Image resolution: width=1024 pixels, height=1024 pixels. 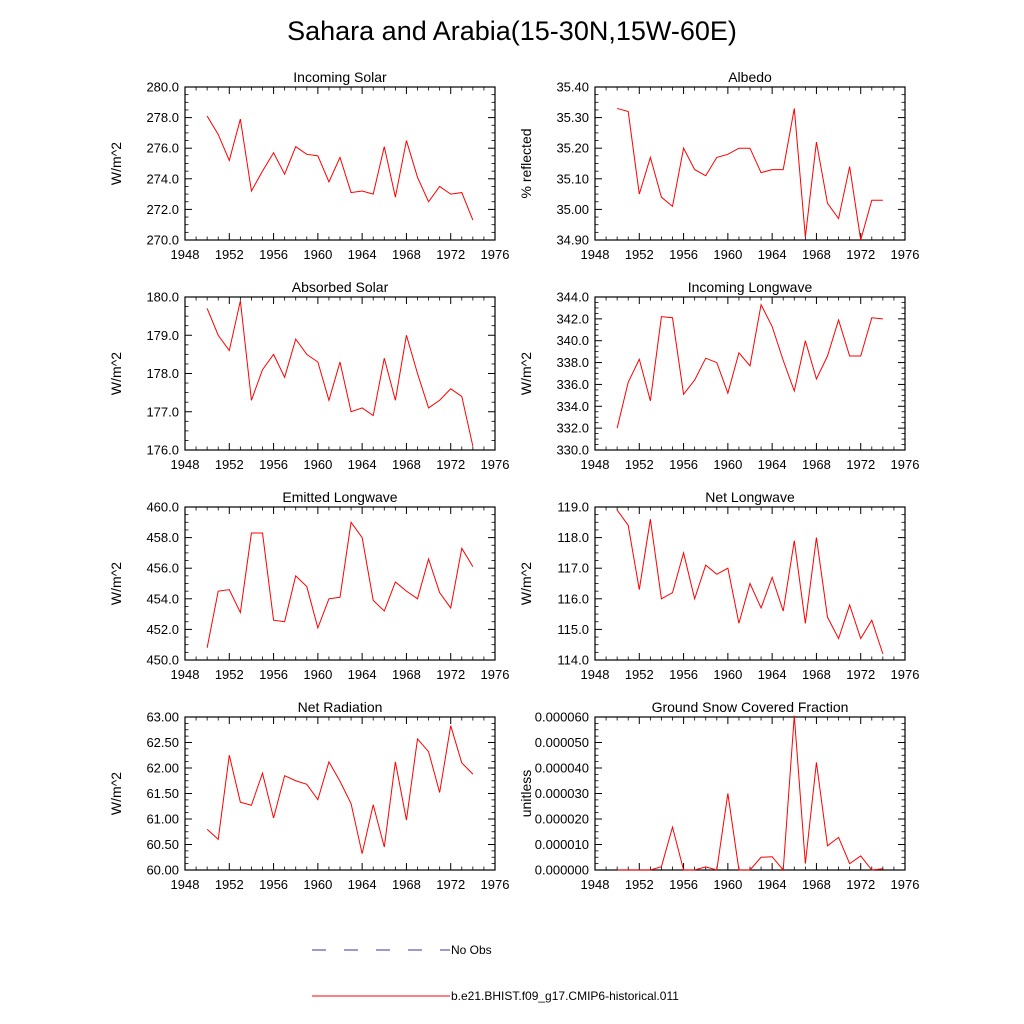 What do you see at coordinates (727, 674) in the screenshot?
I see `panel-6-xtick-label: 1960` at bounding box center [727, 674].